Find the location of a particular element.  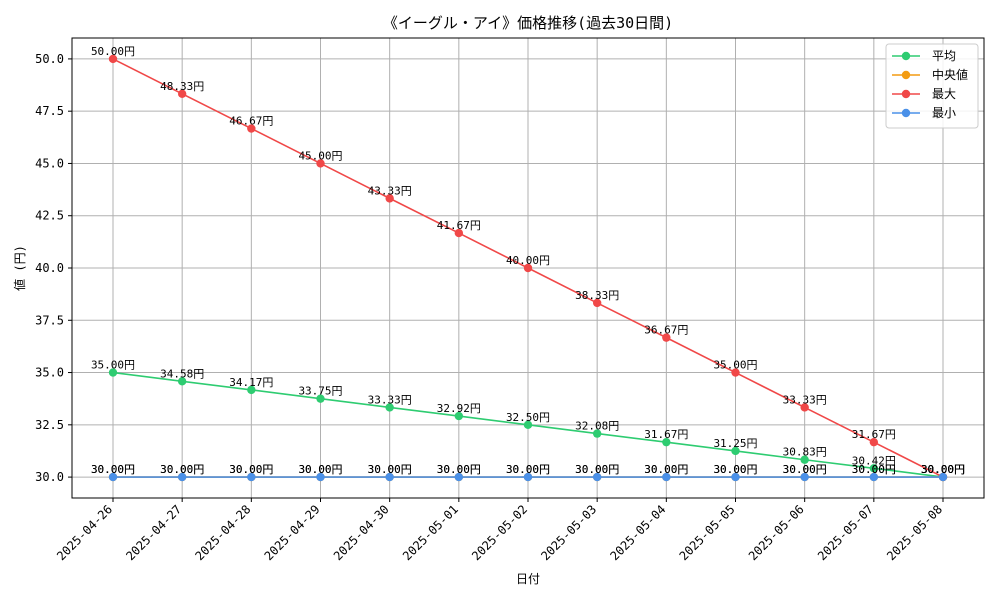

y-tick-label: 32.5 is located at coordinates (49, 425).